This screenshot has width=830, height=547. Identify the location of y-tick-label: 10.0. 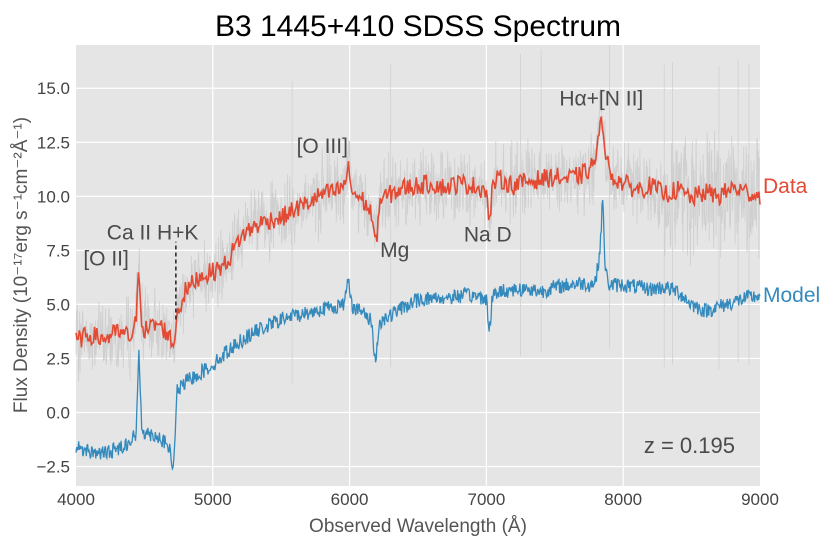
(53, 196).